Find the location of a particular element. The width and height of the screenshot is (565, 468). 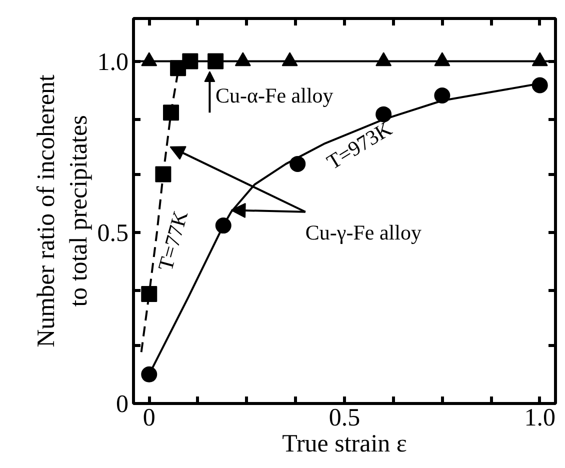

x-tick-label: 0.5 is located at coordinates (344, 418).